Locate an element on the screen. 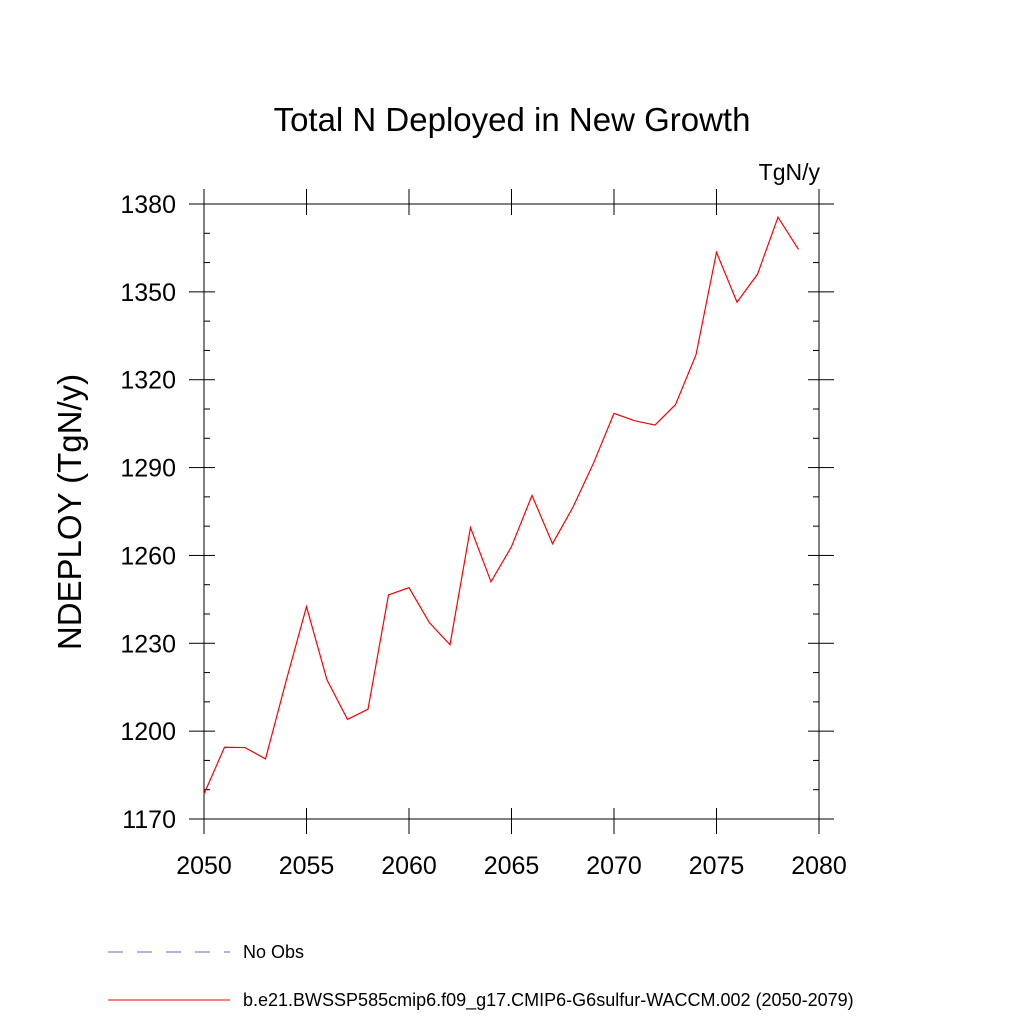 The image size is (1024, 1024). x-tick-label: 2055 is located at coordinates (307, 866).